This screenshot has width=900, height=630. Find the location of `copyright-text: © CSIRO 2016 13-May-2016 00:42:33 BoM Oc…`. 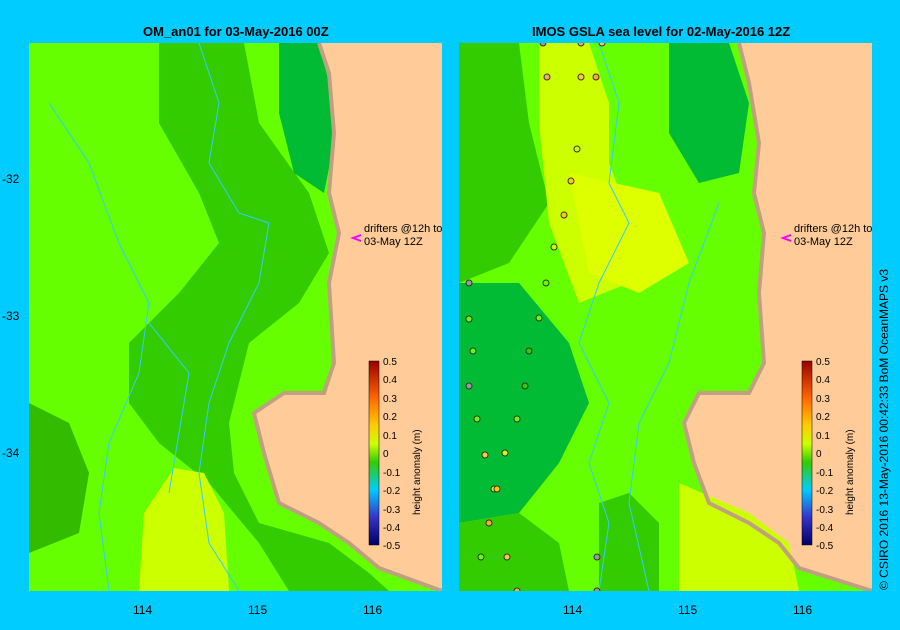

copyright-text: © CSIRO 2016 13-May-2016 00:42:33 BoM Oc… is located at coordinates (884, 429).